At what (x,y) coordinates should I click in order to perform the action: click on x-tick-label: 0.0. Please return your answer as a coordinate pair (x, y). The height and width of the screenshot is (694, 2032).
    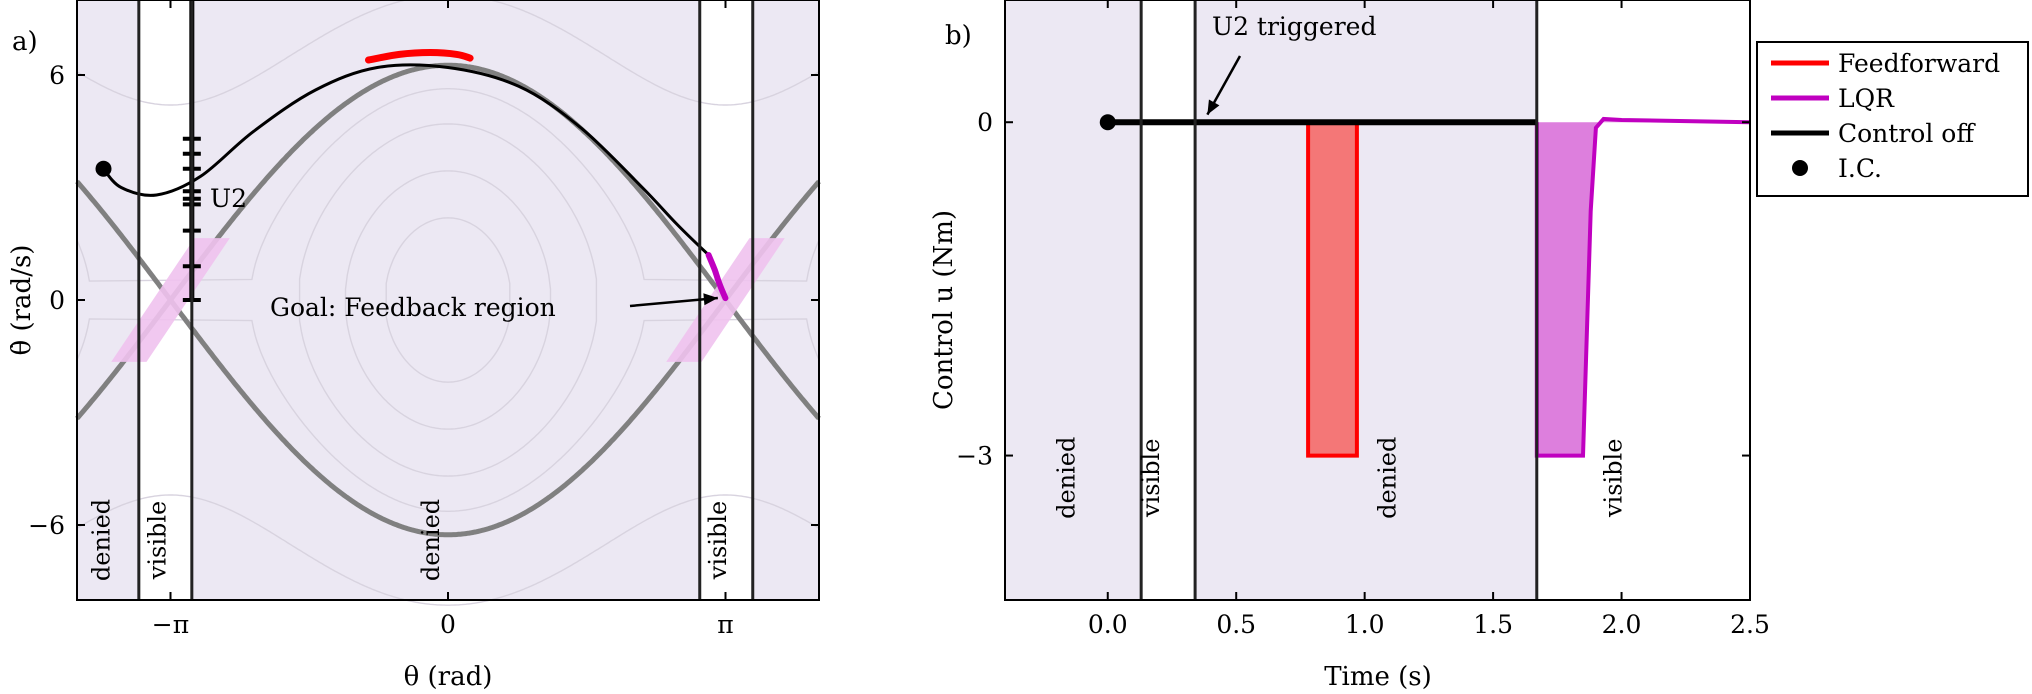
    Looking at the image, I should click on (1108, 624).